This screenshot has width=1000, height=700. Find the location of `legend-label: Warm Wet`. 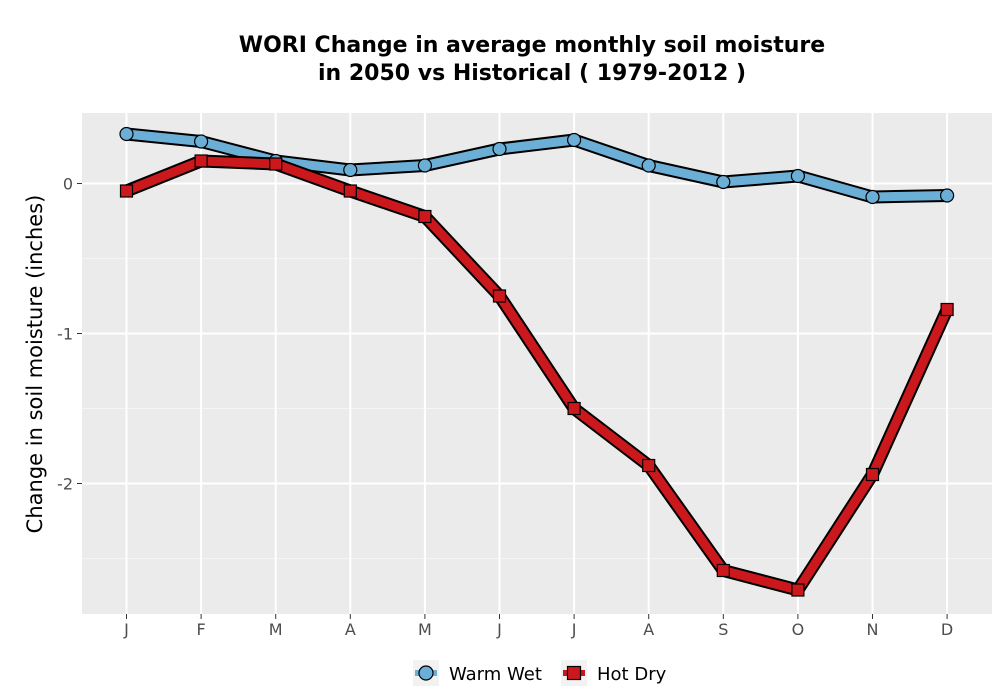

legend-label: Warm Wet is located at coordinates (495, 674).